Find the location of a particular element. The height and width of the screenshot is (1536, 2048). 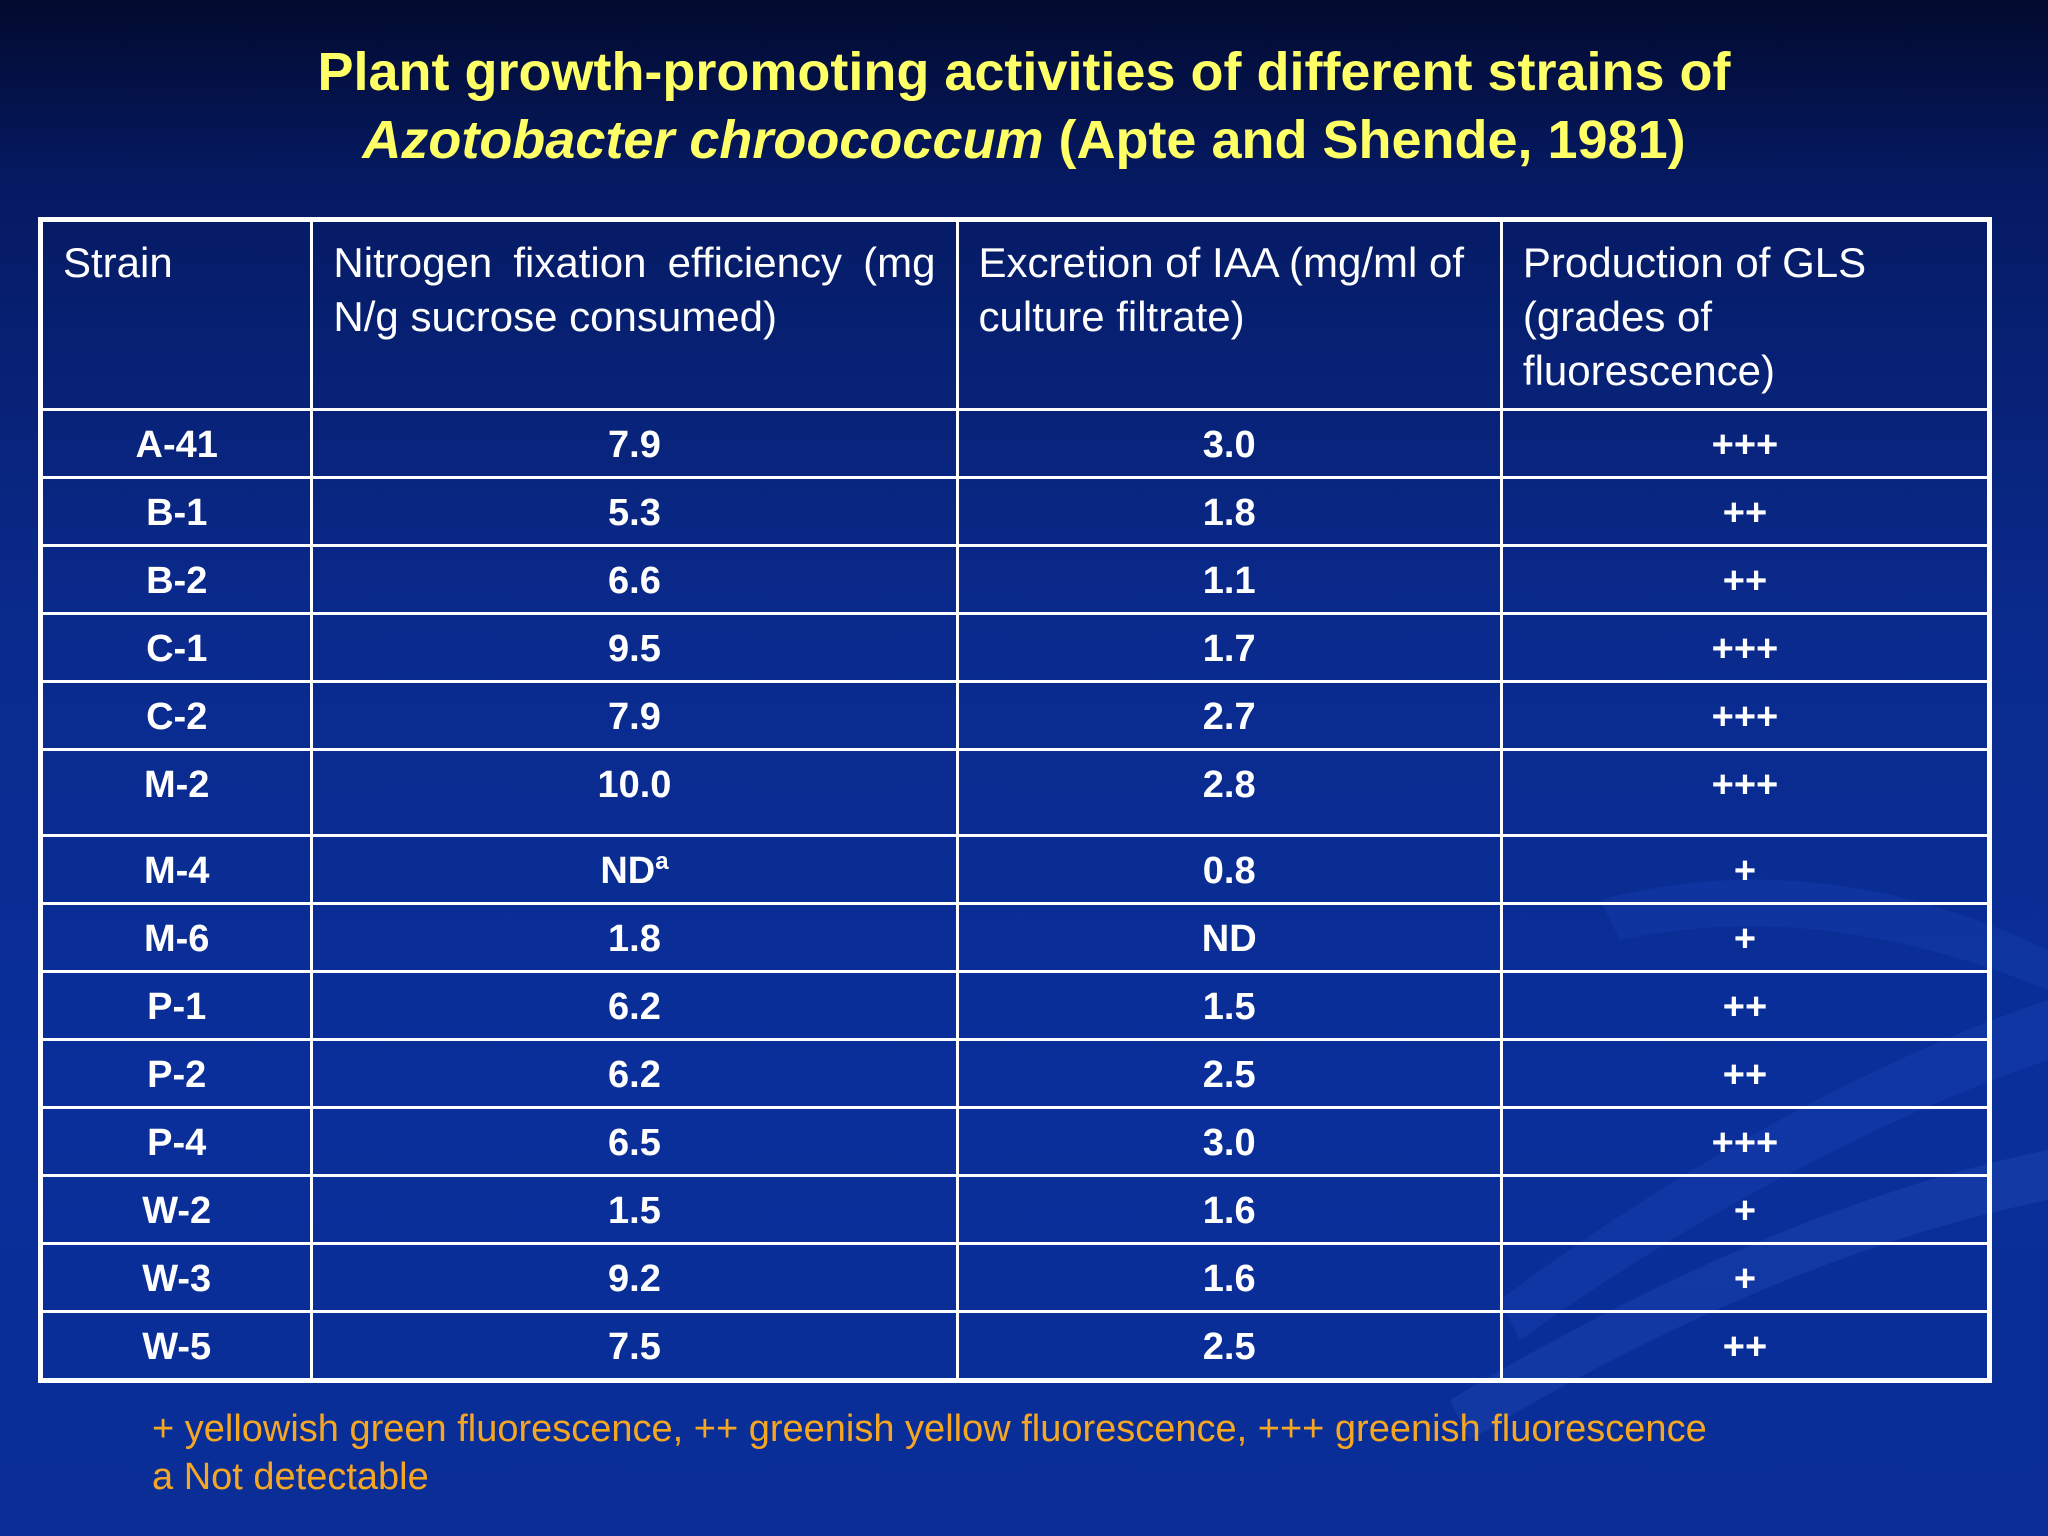

nitrogen-fixation-cell: 1.5 is located at coordinates (634, 1209).